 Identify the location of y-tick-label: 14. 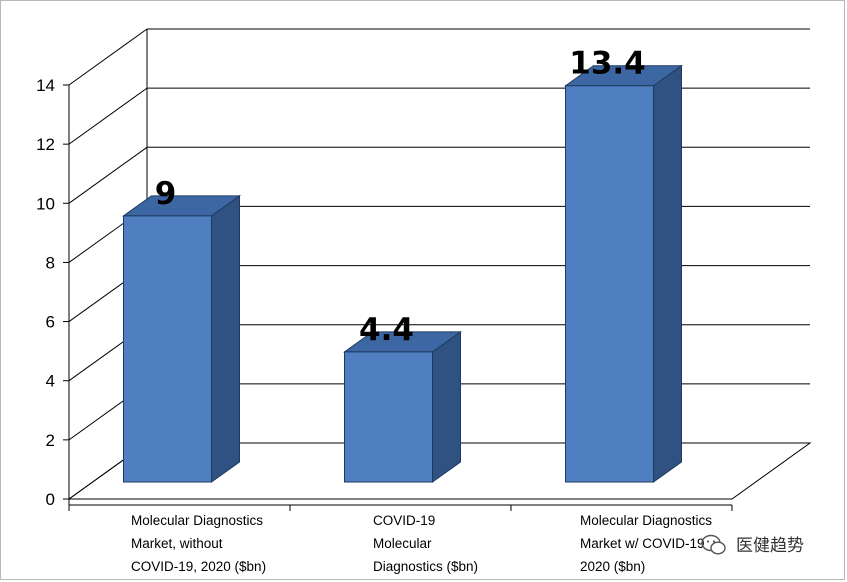
(45, 85).